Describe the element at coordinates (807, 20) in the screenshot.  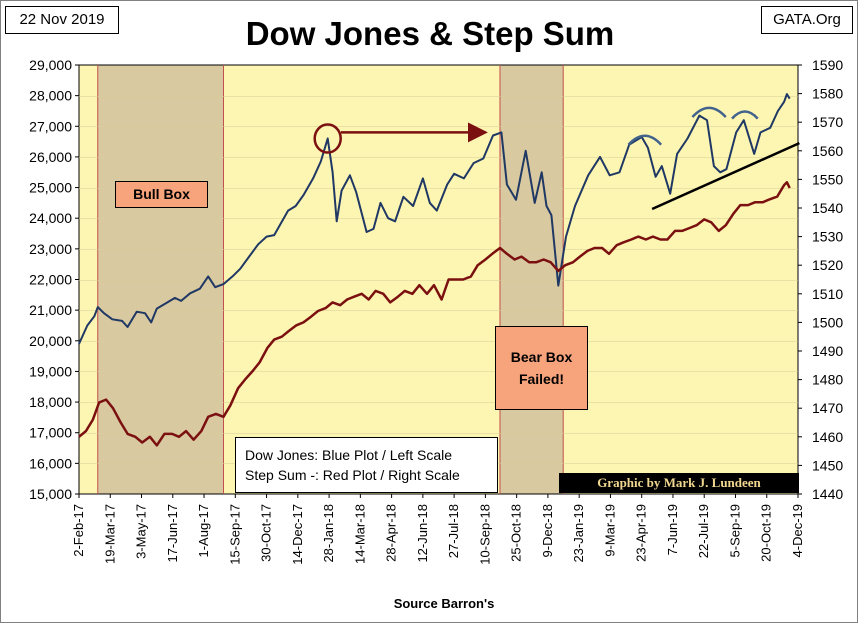
I see `source-org-label: GATA.Org` at that location.